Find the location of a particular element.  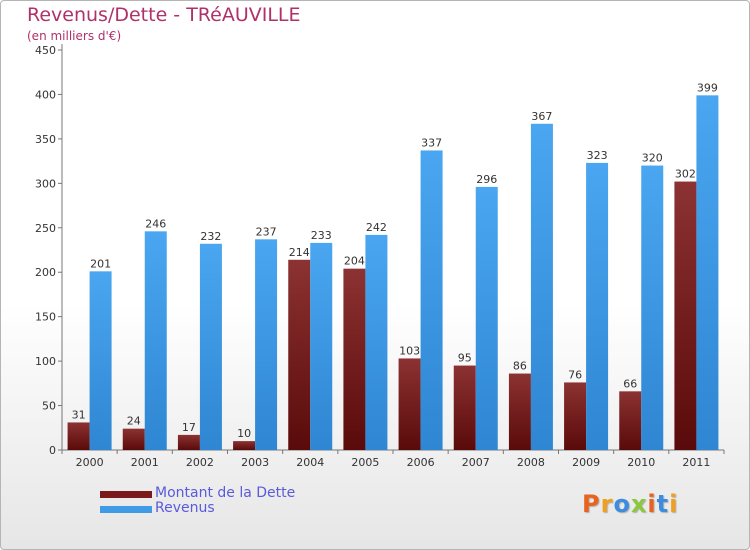

y-tick-label: 200 is located at coordinates (45, 272).